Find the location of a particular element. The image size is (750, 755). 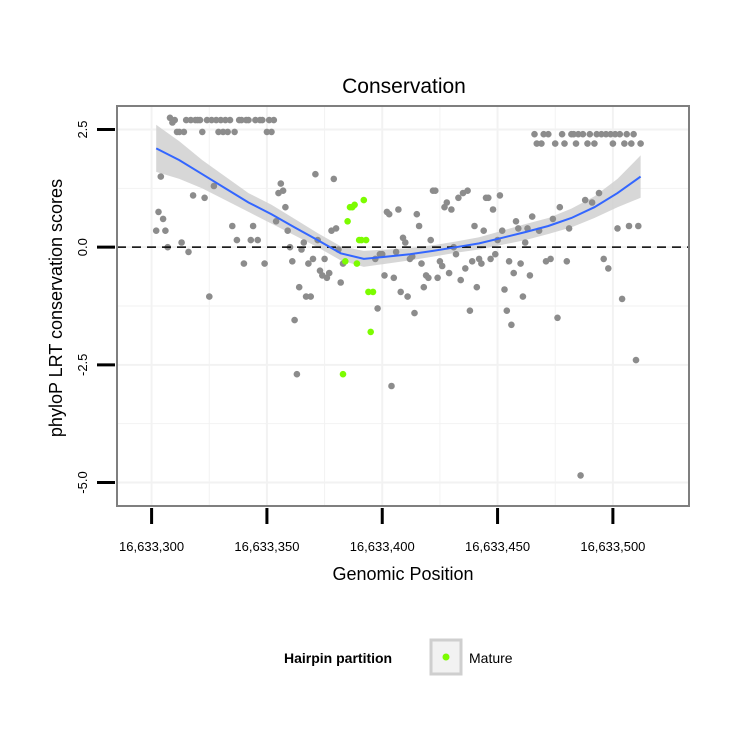

x-tick-label: 16,633,500 is located at coordinates (612, 546).